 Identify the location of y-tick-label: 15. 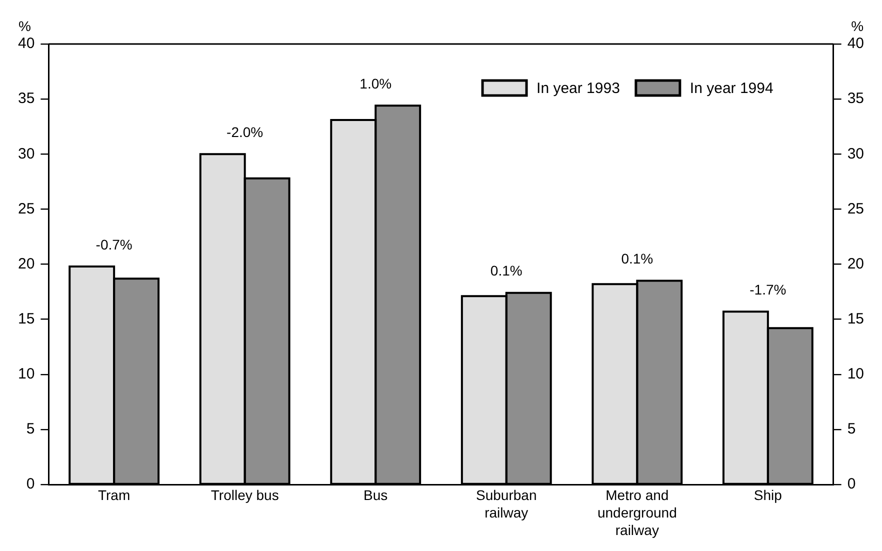
(26, 319).